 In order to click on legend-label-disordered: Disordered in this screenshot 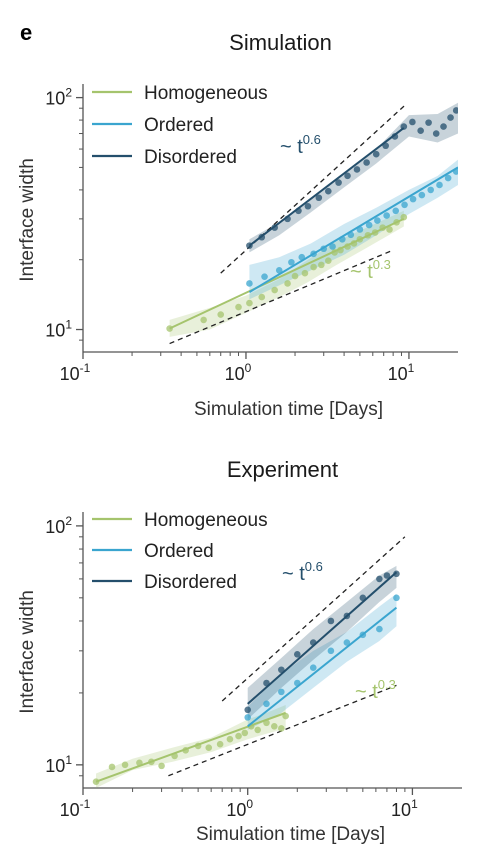, I will do `click(190, 157)`.